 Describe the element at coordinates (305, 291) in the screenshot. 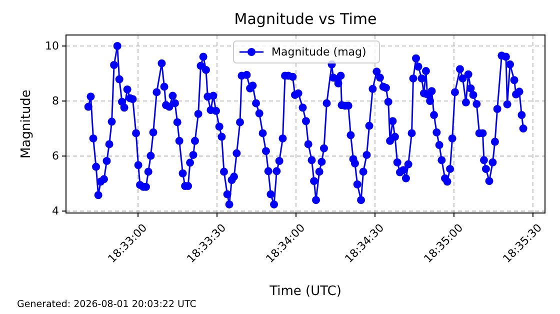

I see `x-axis-title: Time (UTC)` at that location.